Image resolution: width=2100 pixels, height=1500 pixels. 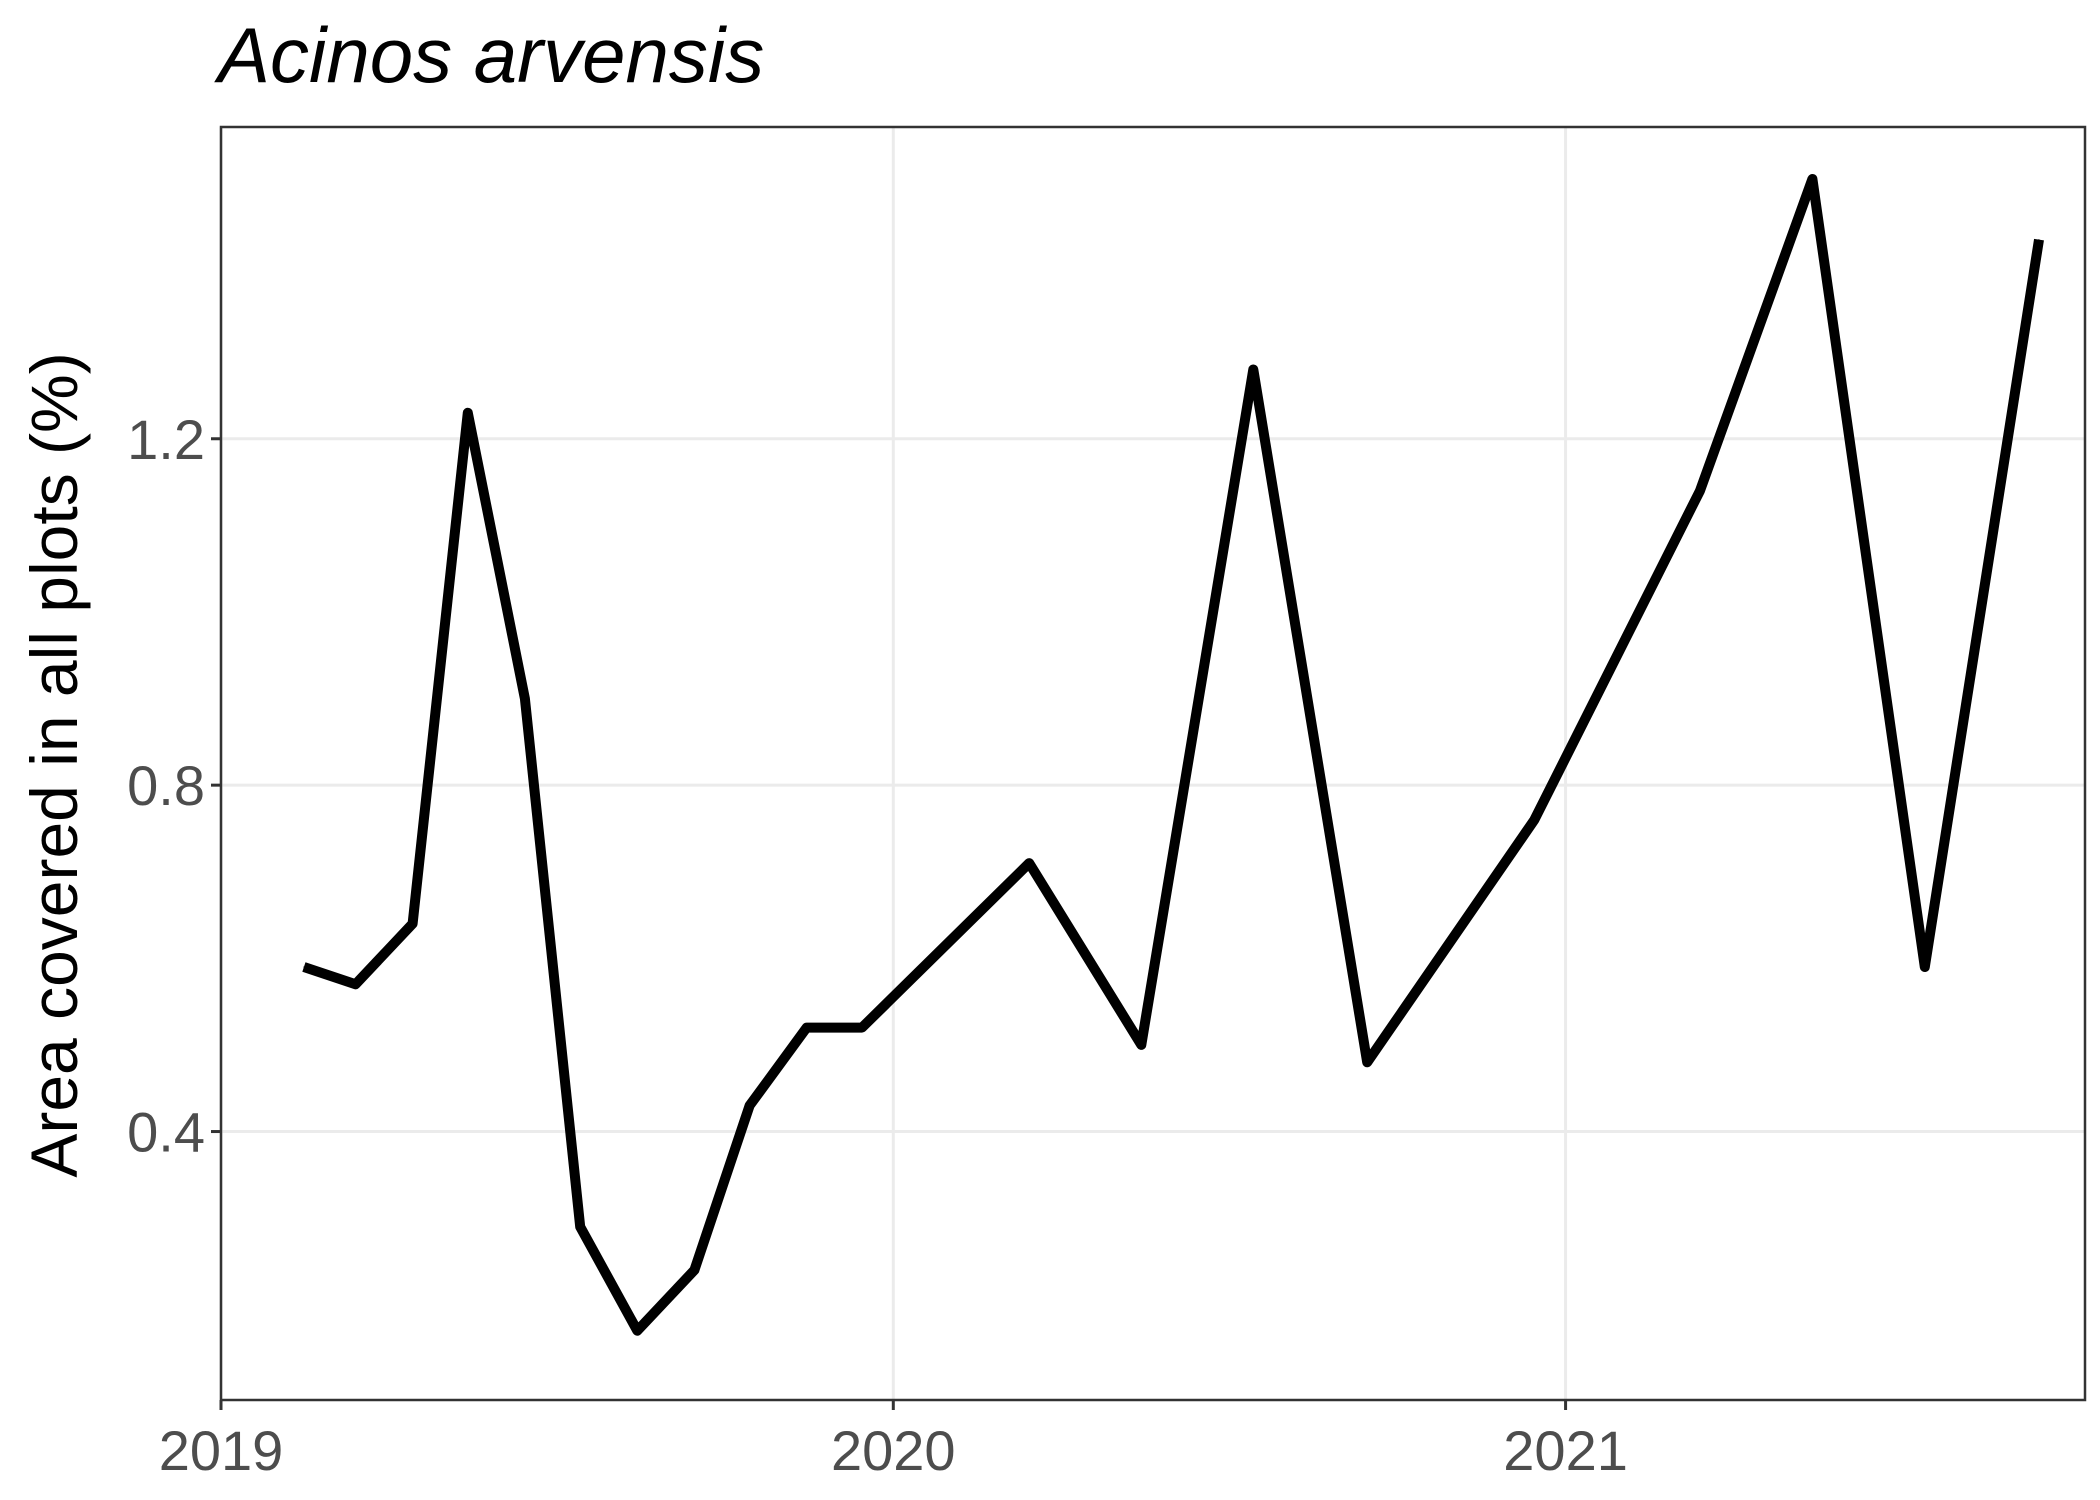 I want to click on y-tick-label: 0.4, so click(x=166, y=1132).